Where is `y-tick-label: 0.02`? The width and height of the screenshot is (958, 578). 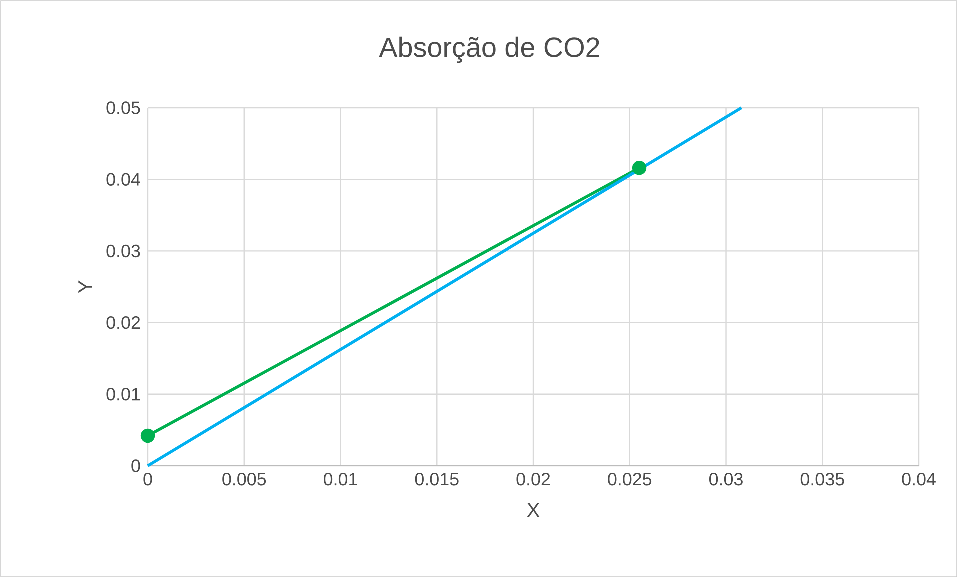
y-tick-label: 0.02 is located at coordinates (123, 323).